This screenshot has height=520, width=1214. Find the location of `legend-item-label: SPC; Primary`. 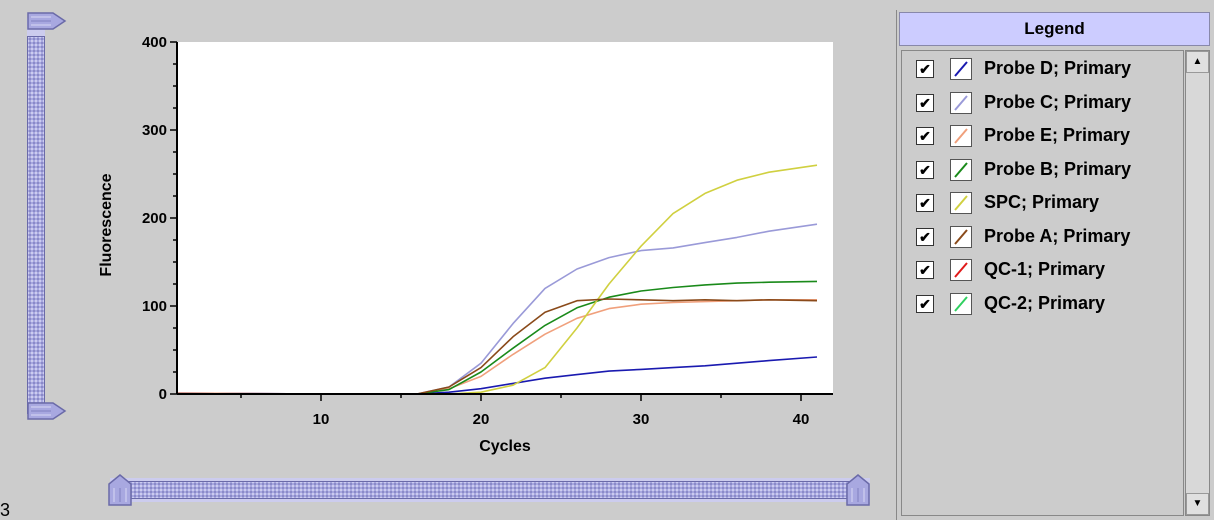

legend-item-label: SPC; Primary is located at coordinates (1042, 202).